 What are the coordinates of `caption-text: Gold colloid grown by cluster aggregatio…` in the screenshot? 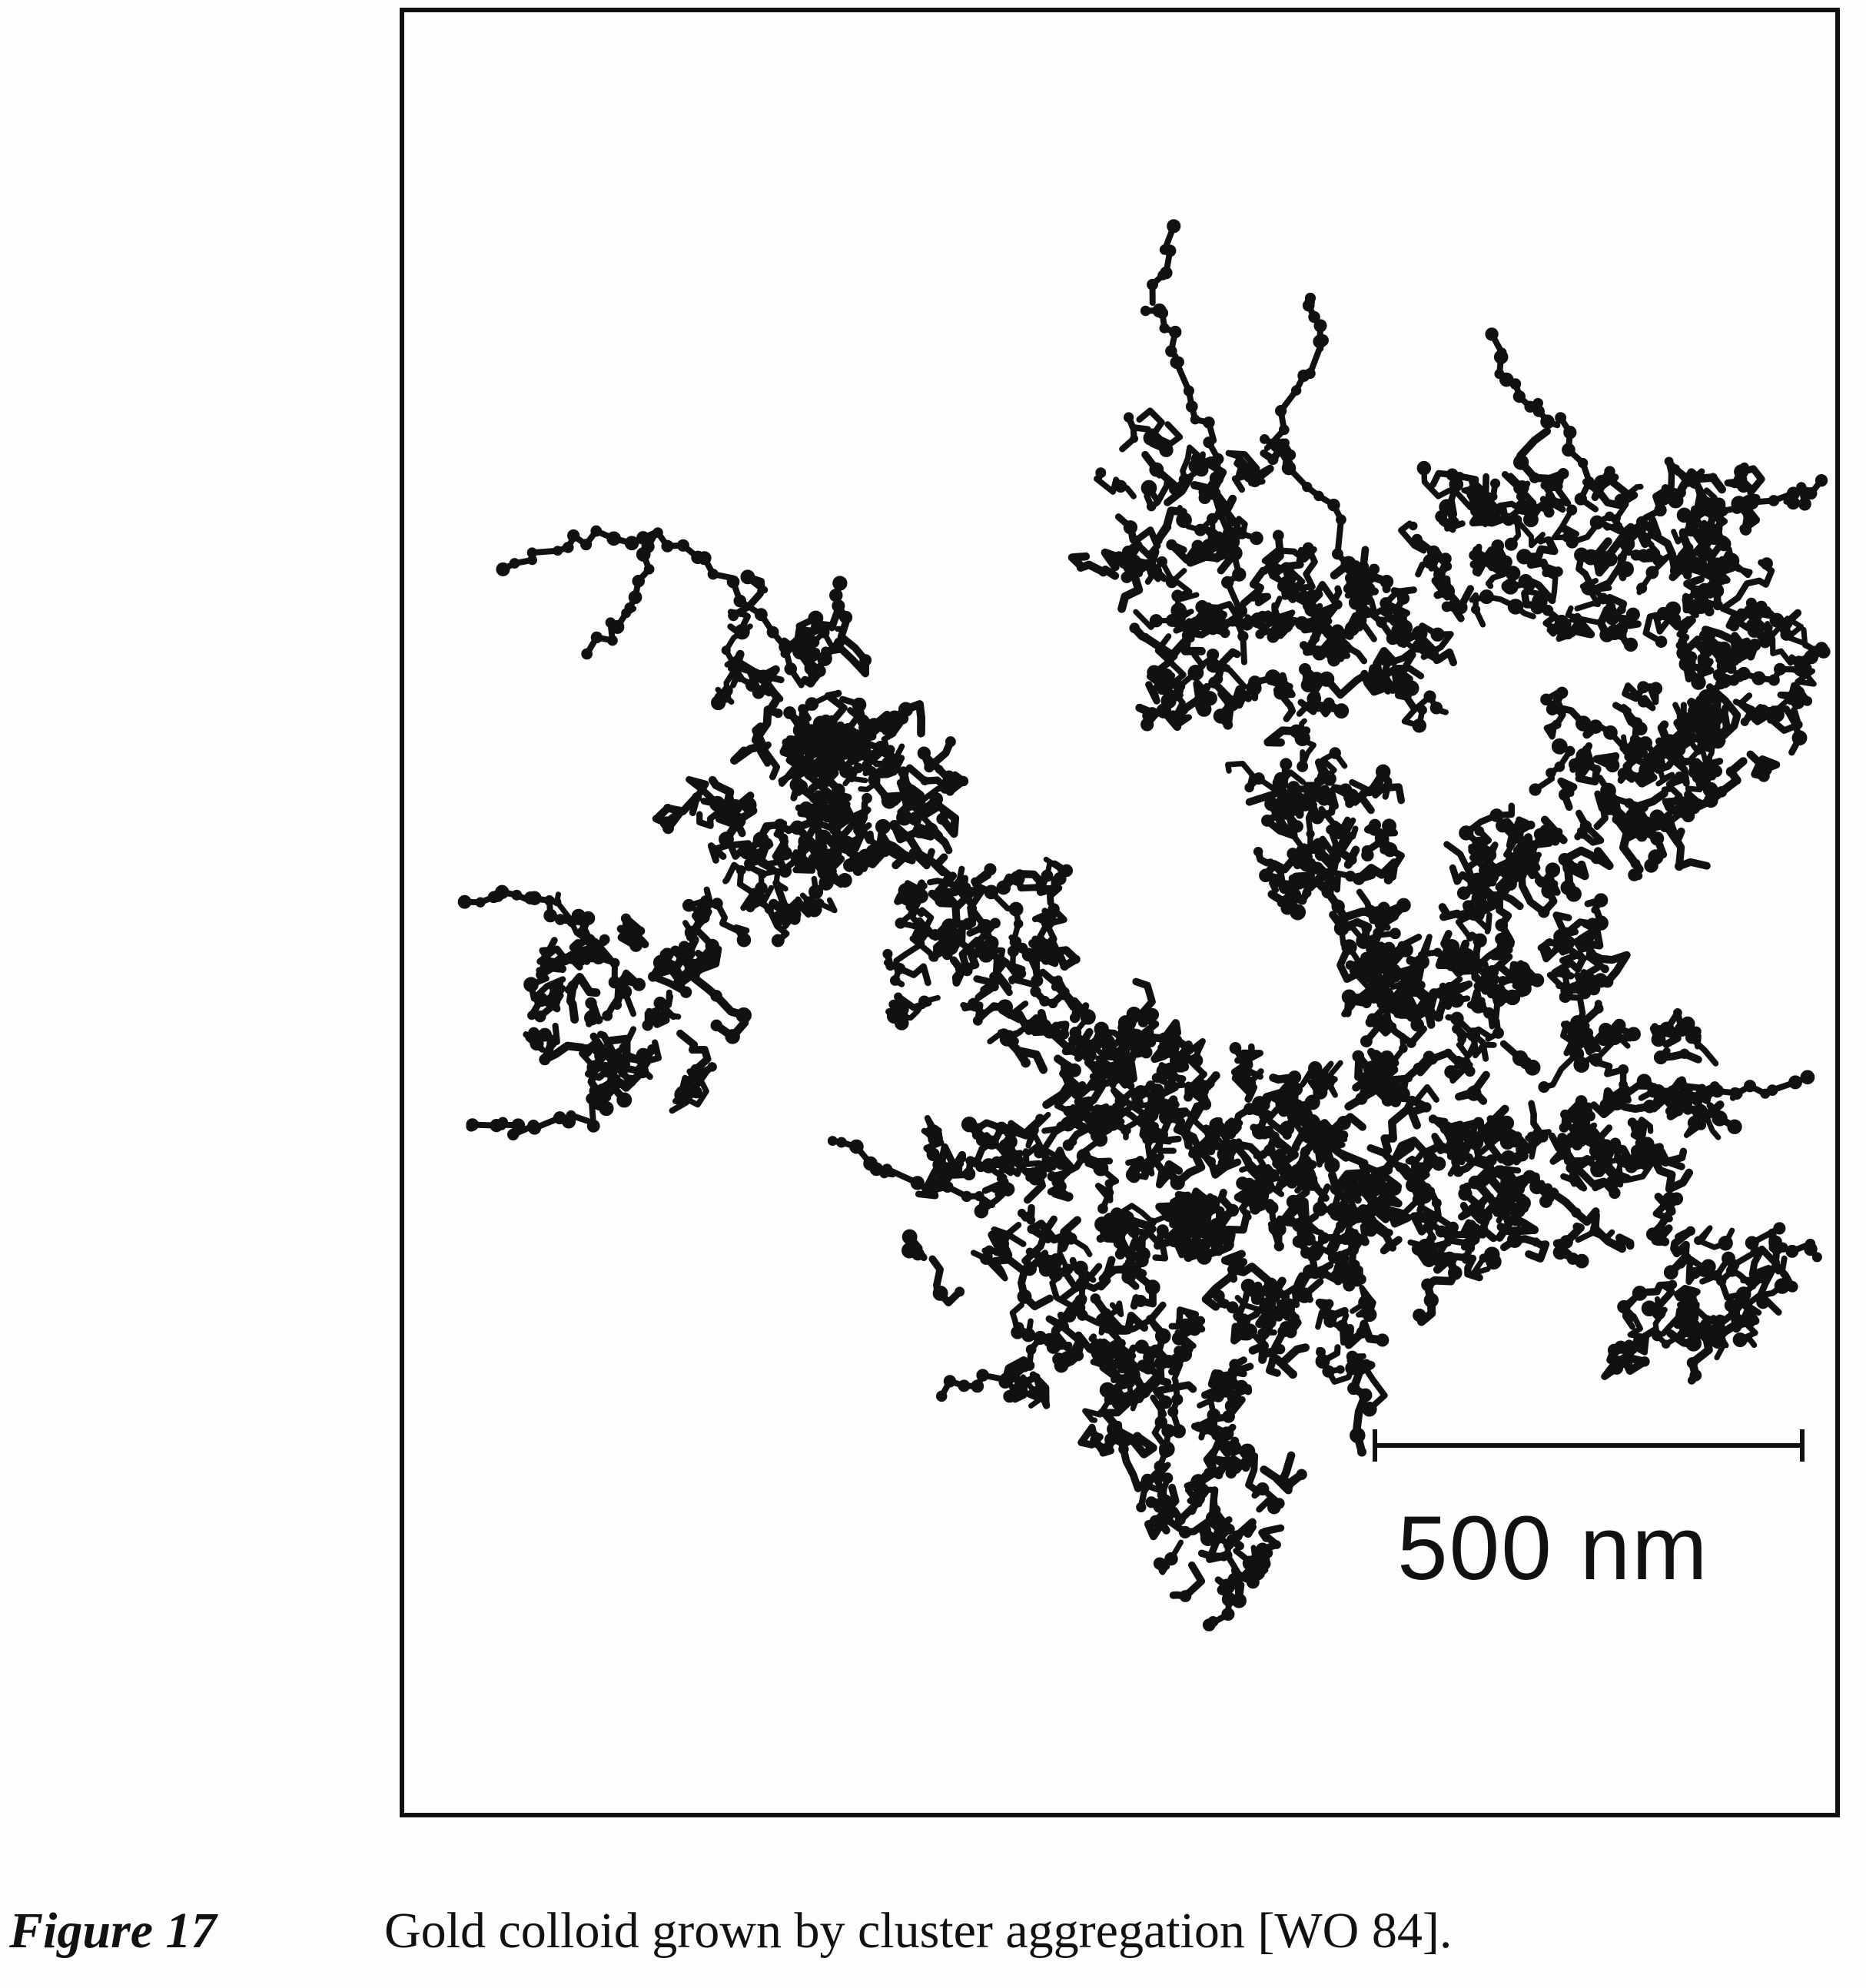 It's located at (918, 1931).